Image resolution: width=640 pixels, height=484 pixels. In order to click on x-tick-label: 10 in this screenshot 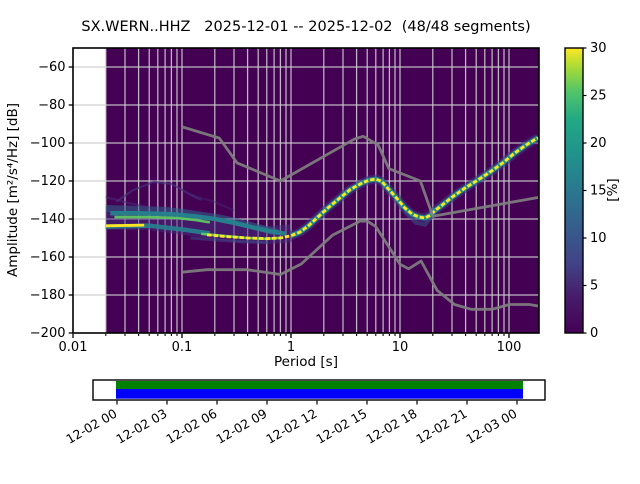, I will do `click(400, 347)`.